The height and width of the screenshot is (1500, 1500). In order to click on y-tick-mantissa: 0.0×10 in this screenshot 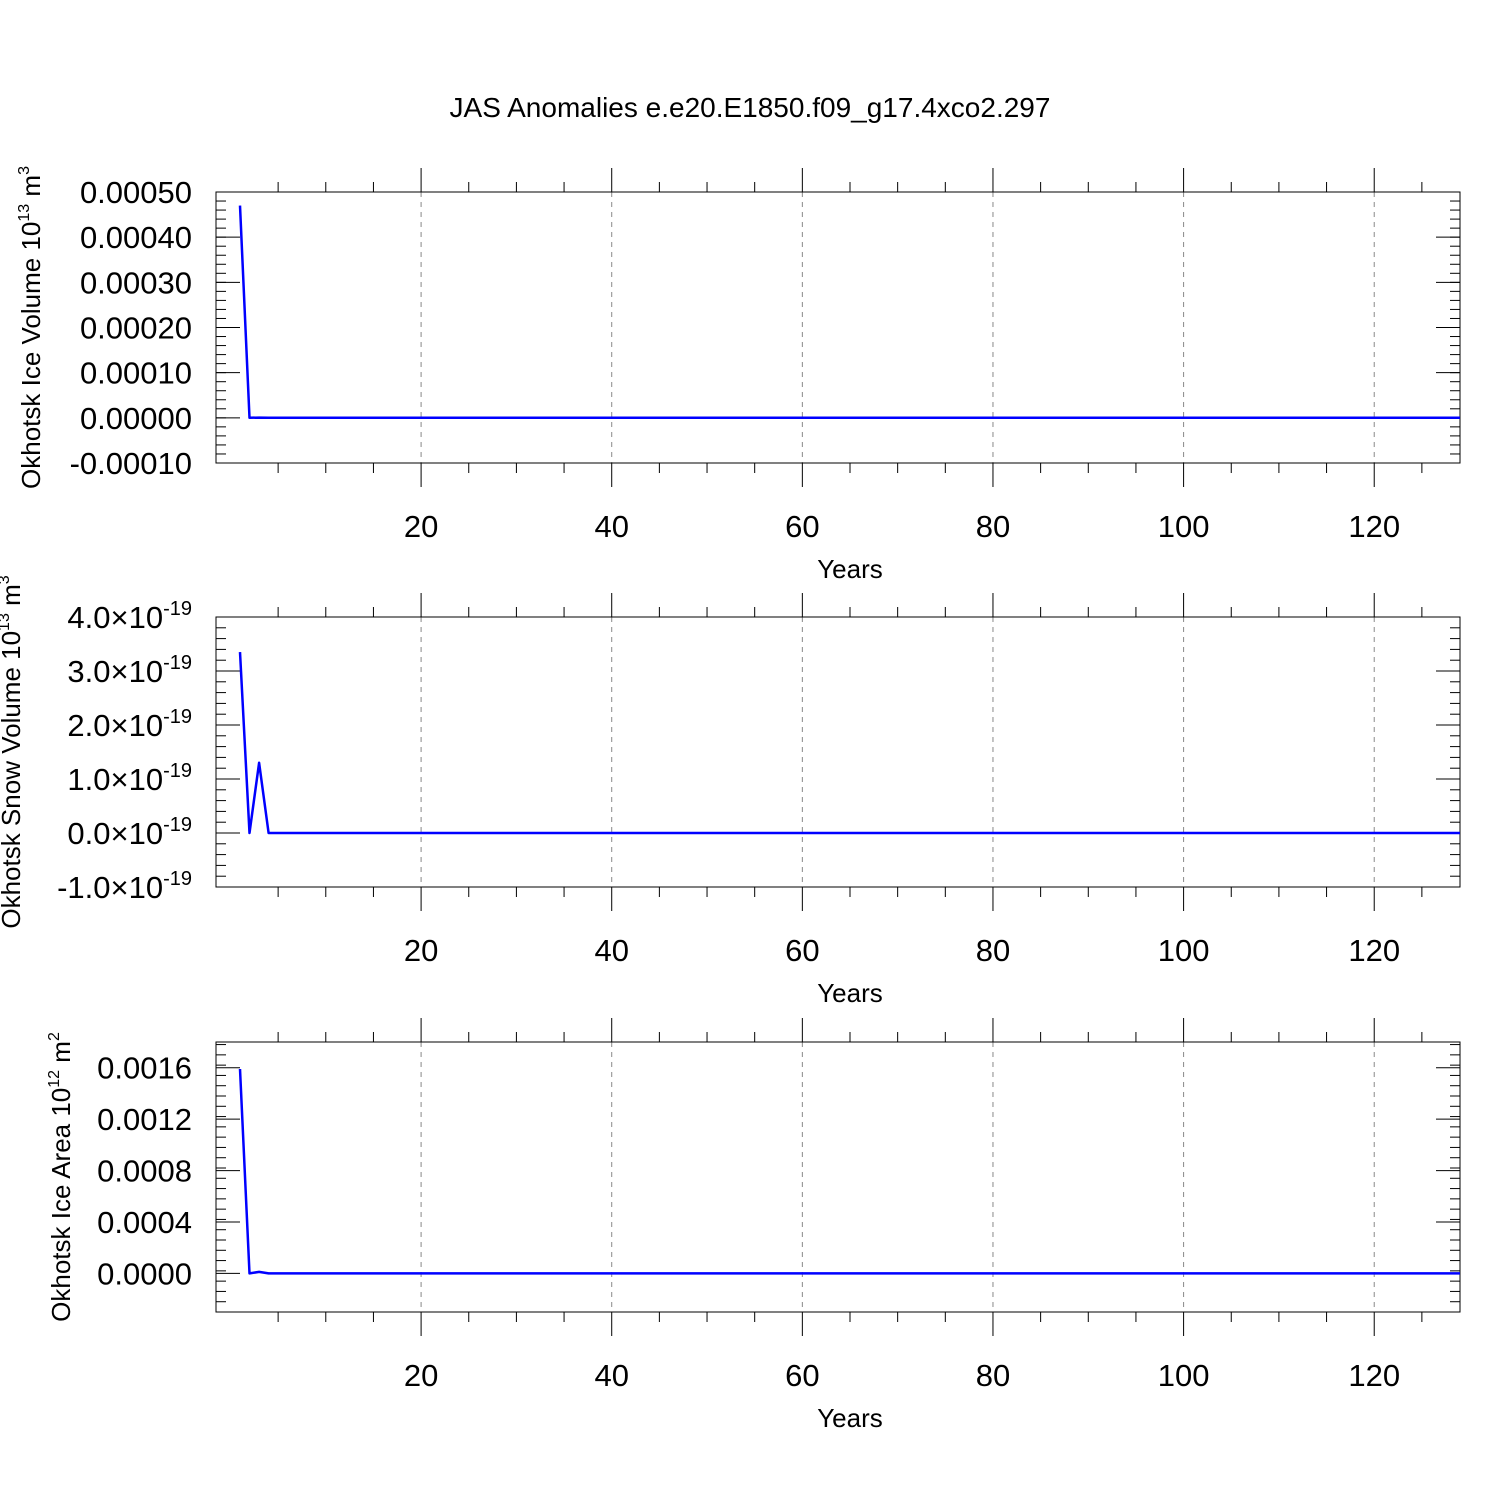, I will do `click(115, 833)`.